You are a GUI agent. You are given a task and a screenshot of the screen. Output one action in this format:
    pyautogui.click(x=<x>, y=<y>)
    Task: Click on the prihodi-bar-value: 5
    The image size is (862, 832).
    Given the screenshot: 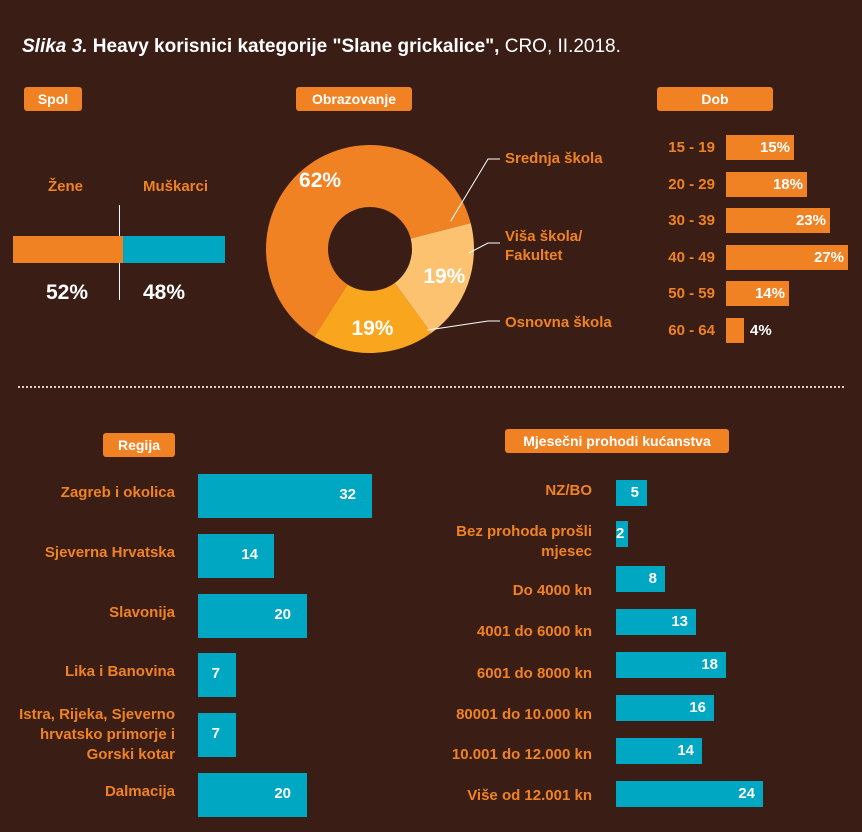 What is the action you would take?
    pyautogui.click(x=634, y=492)
    